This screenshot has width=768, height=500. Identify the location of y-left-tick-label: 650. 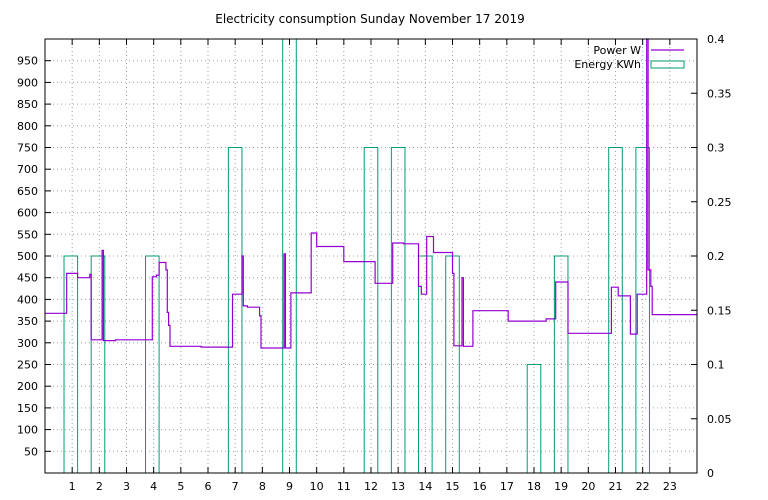
(27, 191).